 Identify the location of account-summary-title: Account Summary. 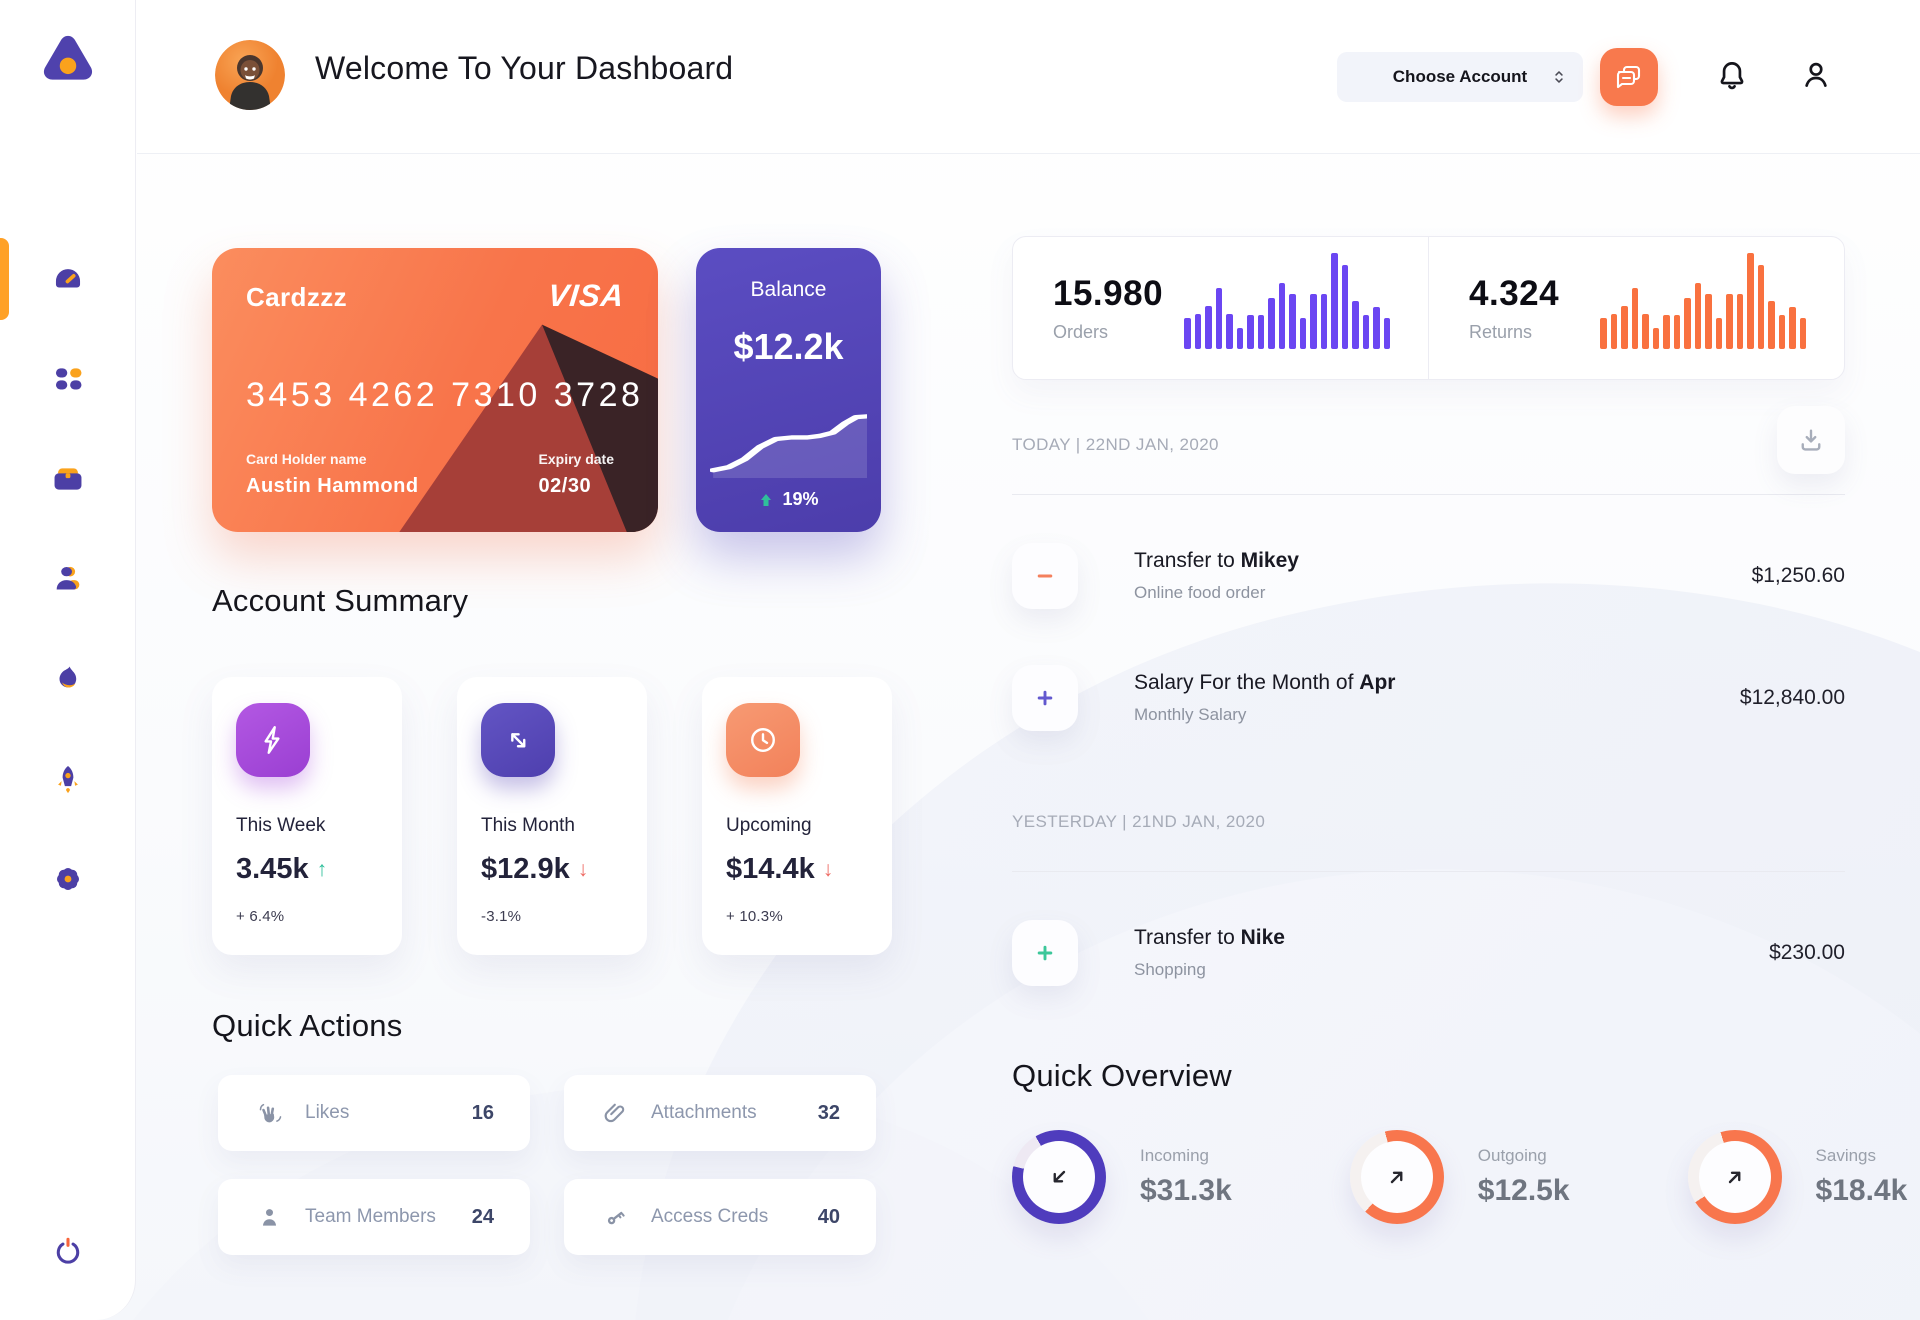
(340, 600).